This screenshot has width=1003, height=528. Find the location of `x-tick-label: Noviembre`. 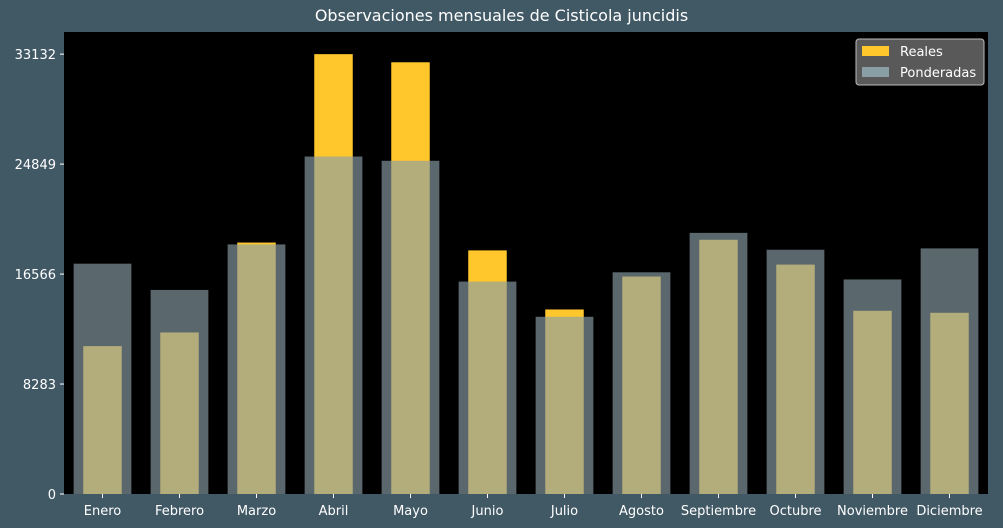

x-tick-label: Noviembre is located at coordinates (872, 511).